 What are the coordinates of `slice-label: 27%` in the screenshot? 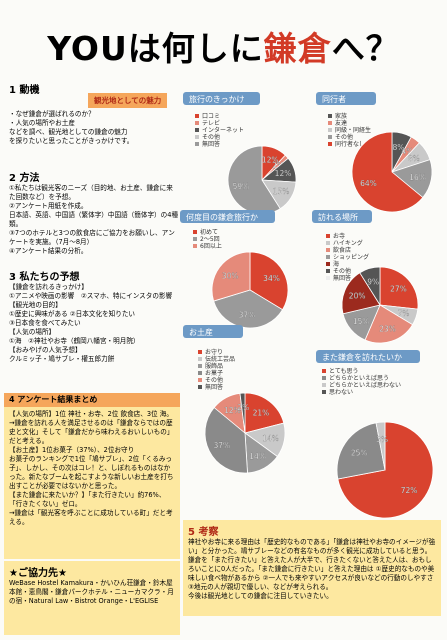 It's located at (398, 289).